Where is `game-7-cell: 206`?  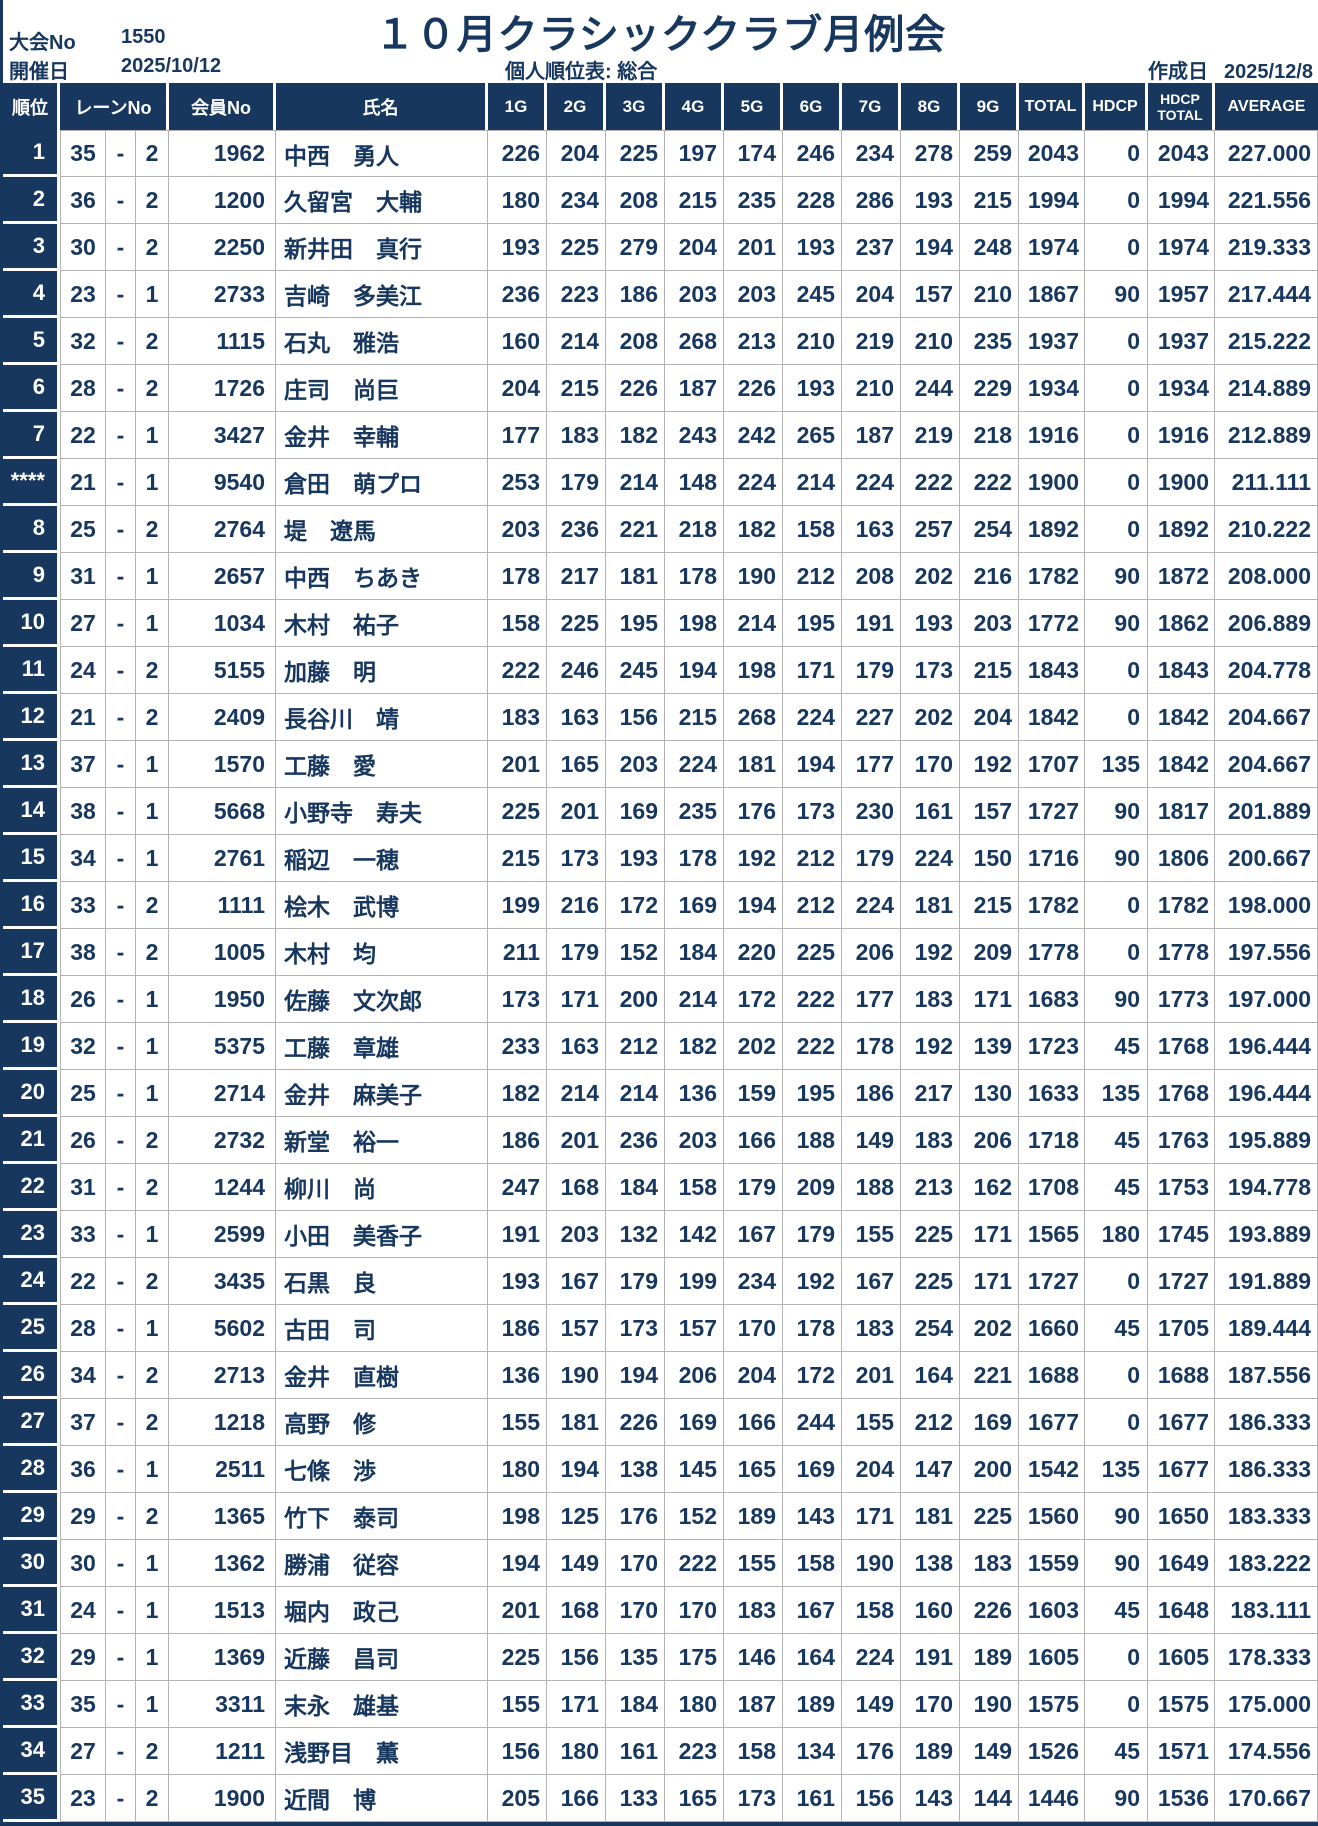 game-7-cell: 206 is located at coordinates (871, 952).